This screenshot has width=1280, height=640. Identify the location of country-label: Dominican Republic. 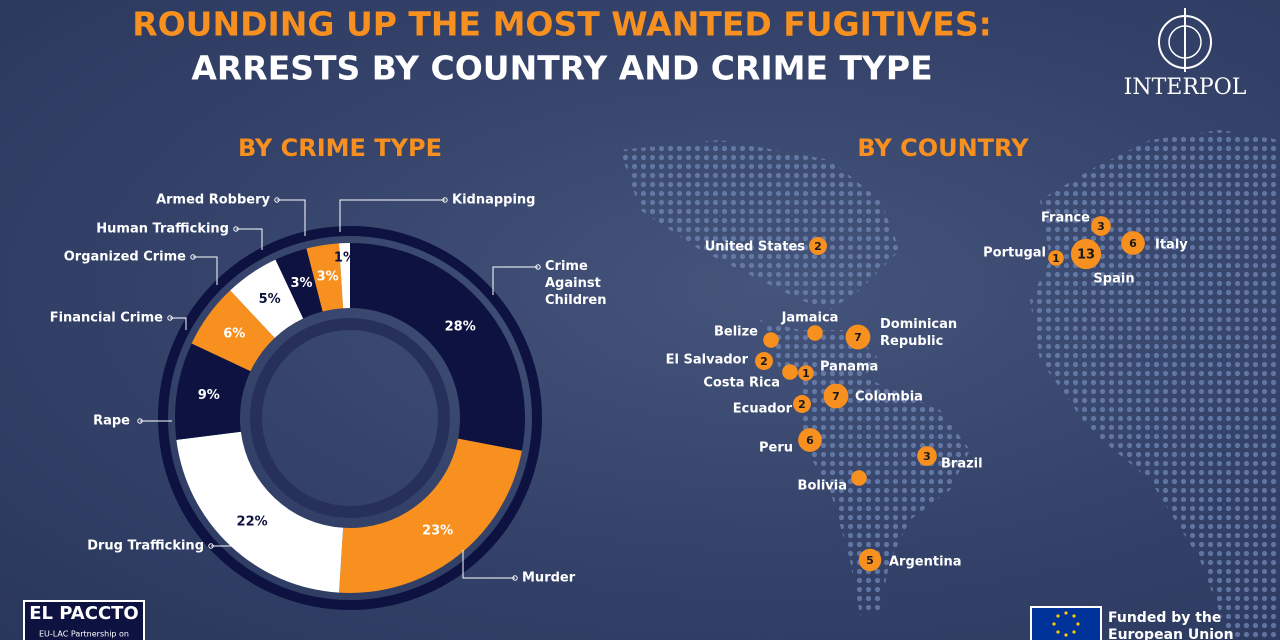
(919, 333).